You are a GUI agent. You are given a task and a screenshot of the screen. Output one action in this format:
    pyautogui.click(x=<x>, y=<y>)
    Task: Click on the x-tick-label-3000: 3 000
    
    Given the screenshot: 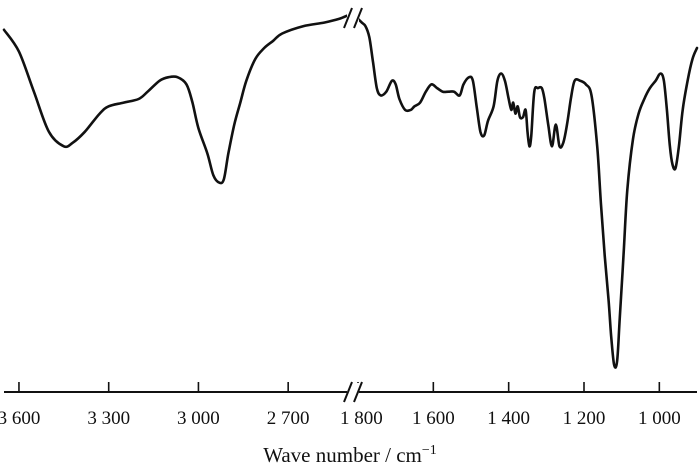 What is the action you would take?
    pyautogui.click(x=198, y=418)
    